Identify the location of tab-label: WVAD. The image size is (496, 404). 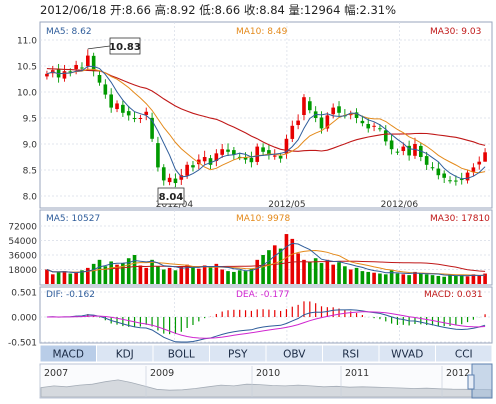
(407, 355).